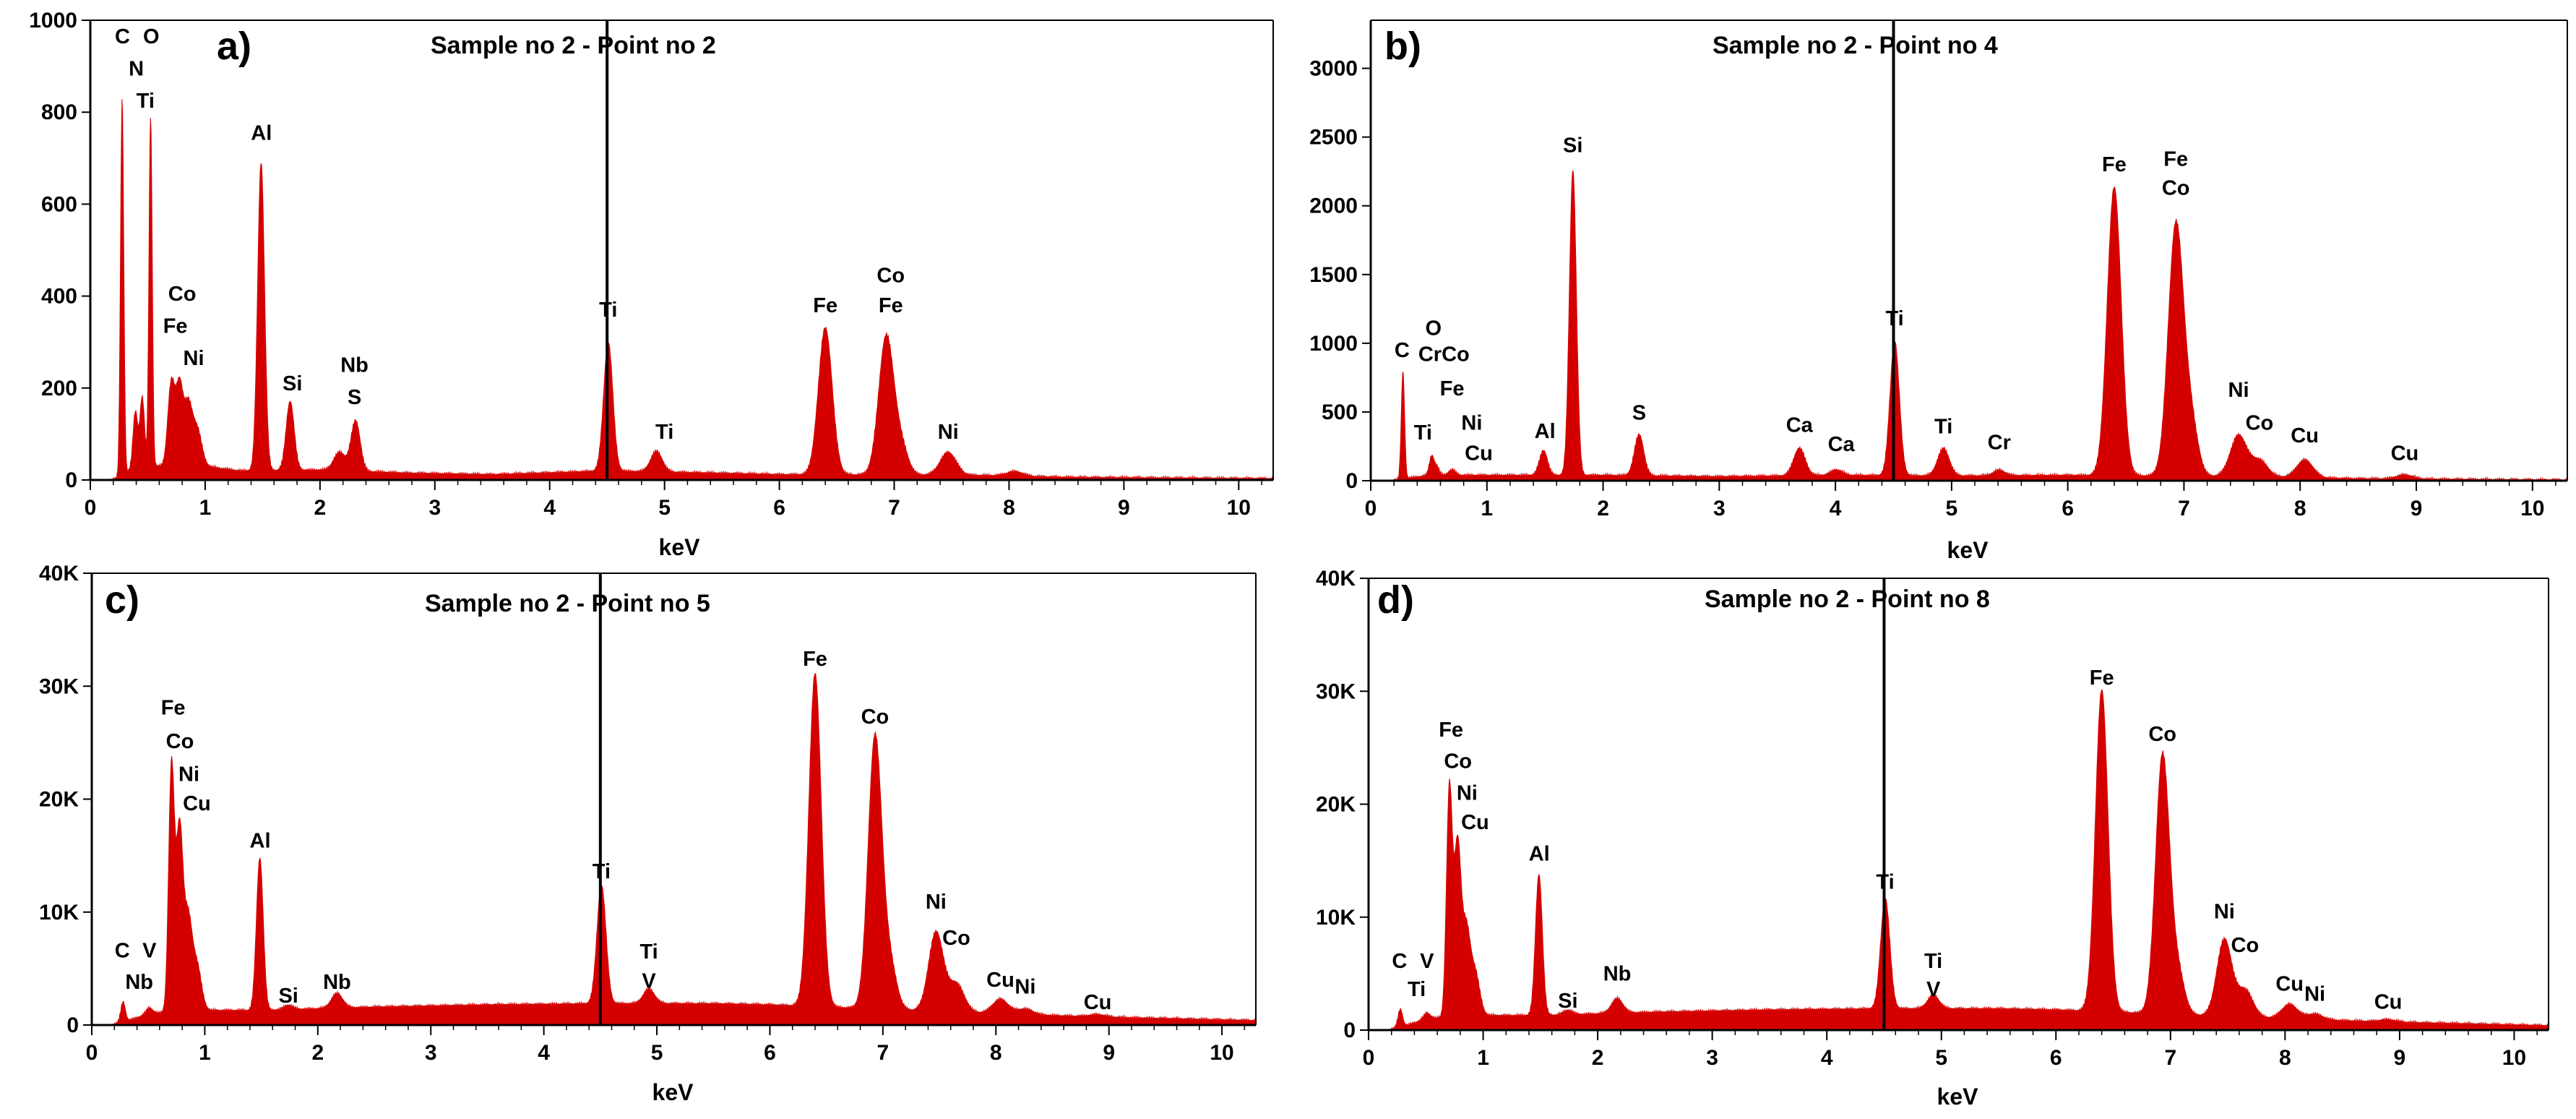 Image resolution: width=2576 pixels, height=1119 pixels. What do you see at coordinates (1847, 599) in the screenshot?
I see `panel-title: Sample no 2 - Point no 8` at bounding box center [1847, 599].